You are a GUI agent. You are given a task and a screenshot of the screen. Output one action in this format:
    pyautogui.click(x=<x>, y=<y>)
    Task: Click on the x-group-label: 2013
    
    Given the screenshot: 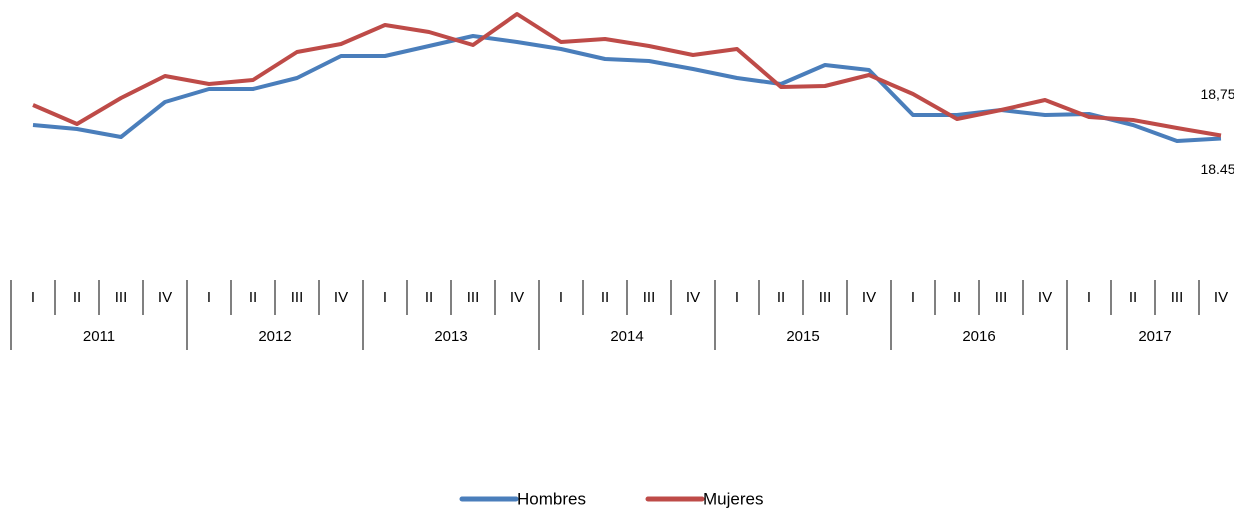 What is the action you would take?
    pyautogui.click(x=450, y=336)
    